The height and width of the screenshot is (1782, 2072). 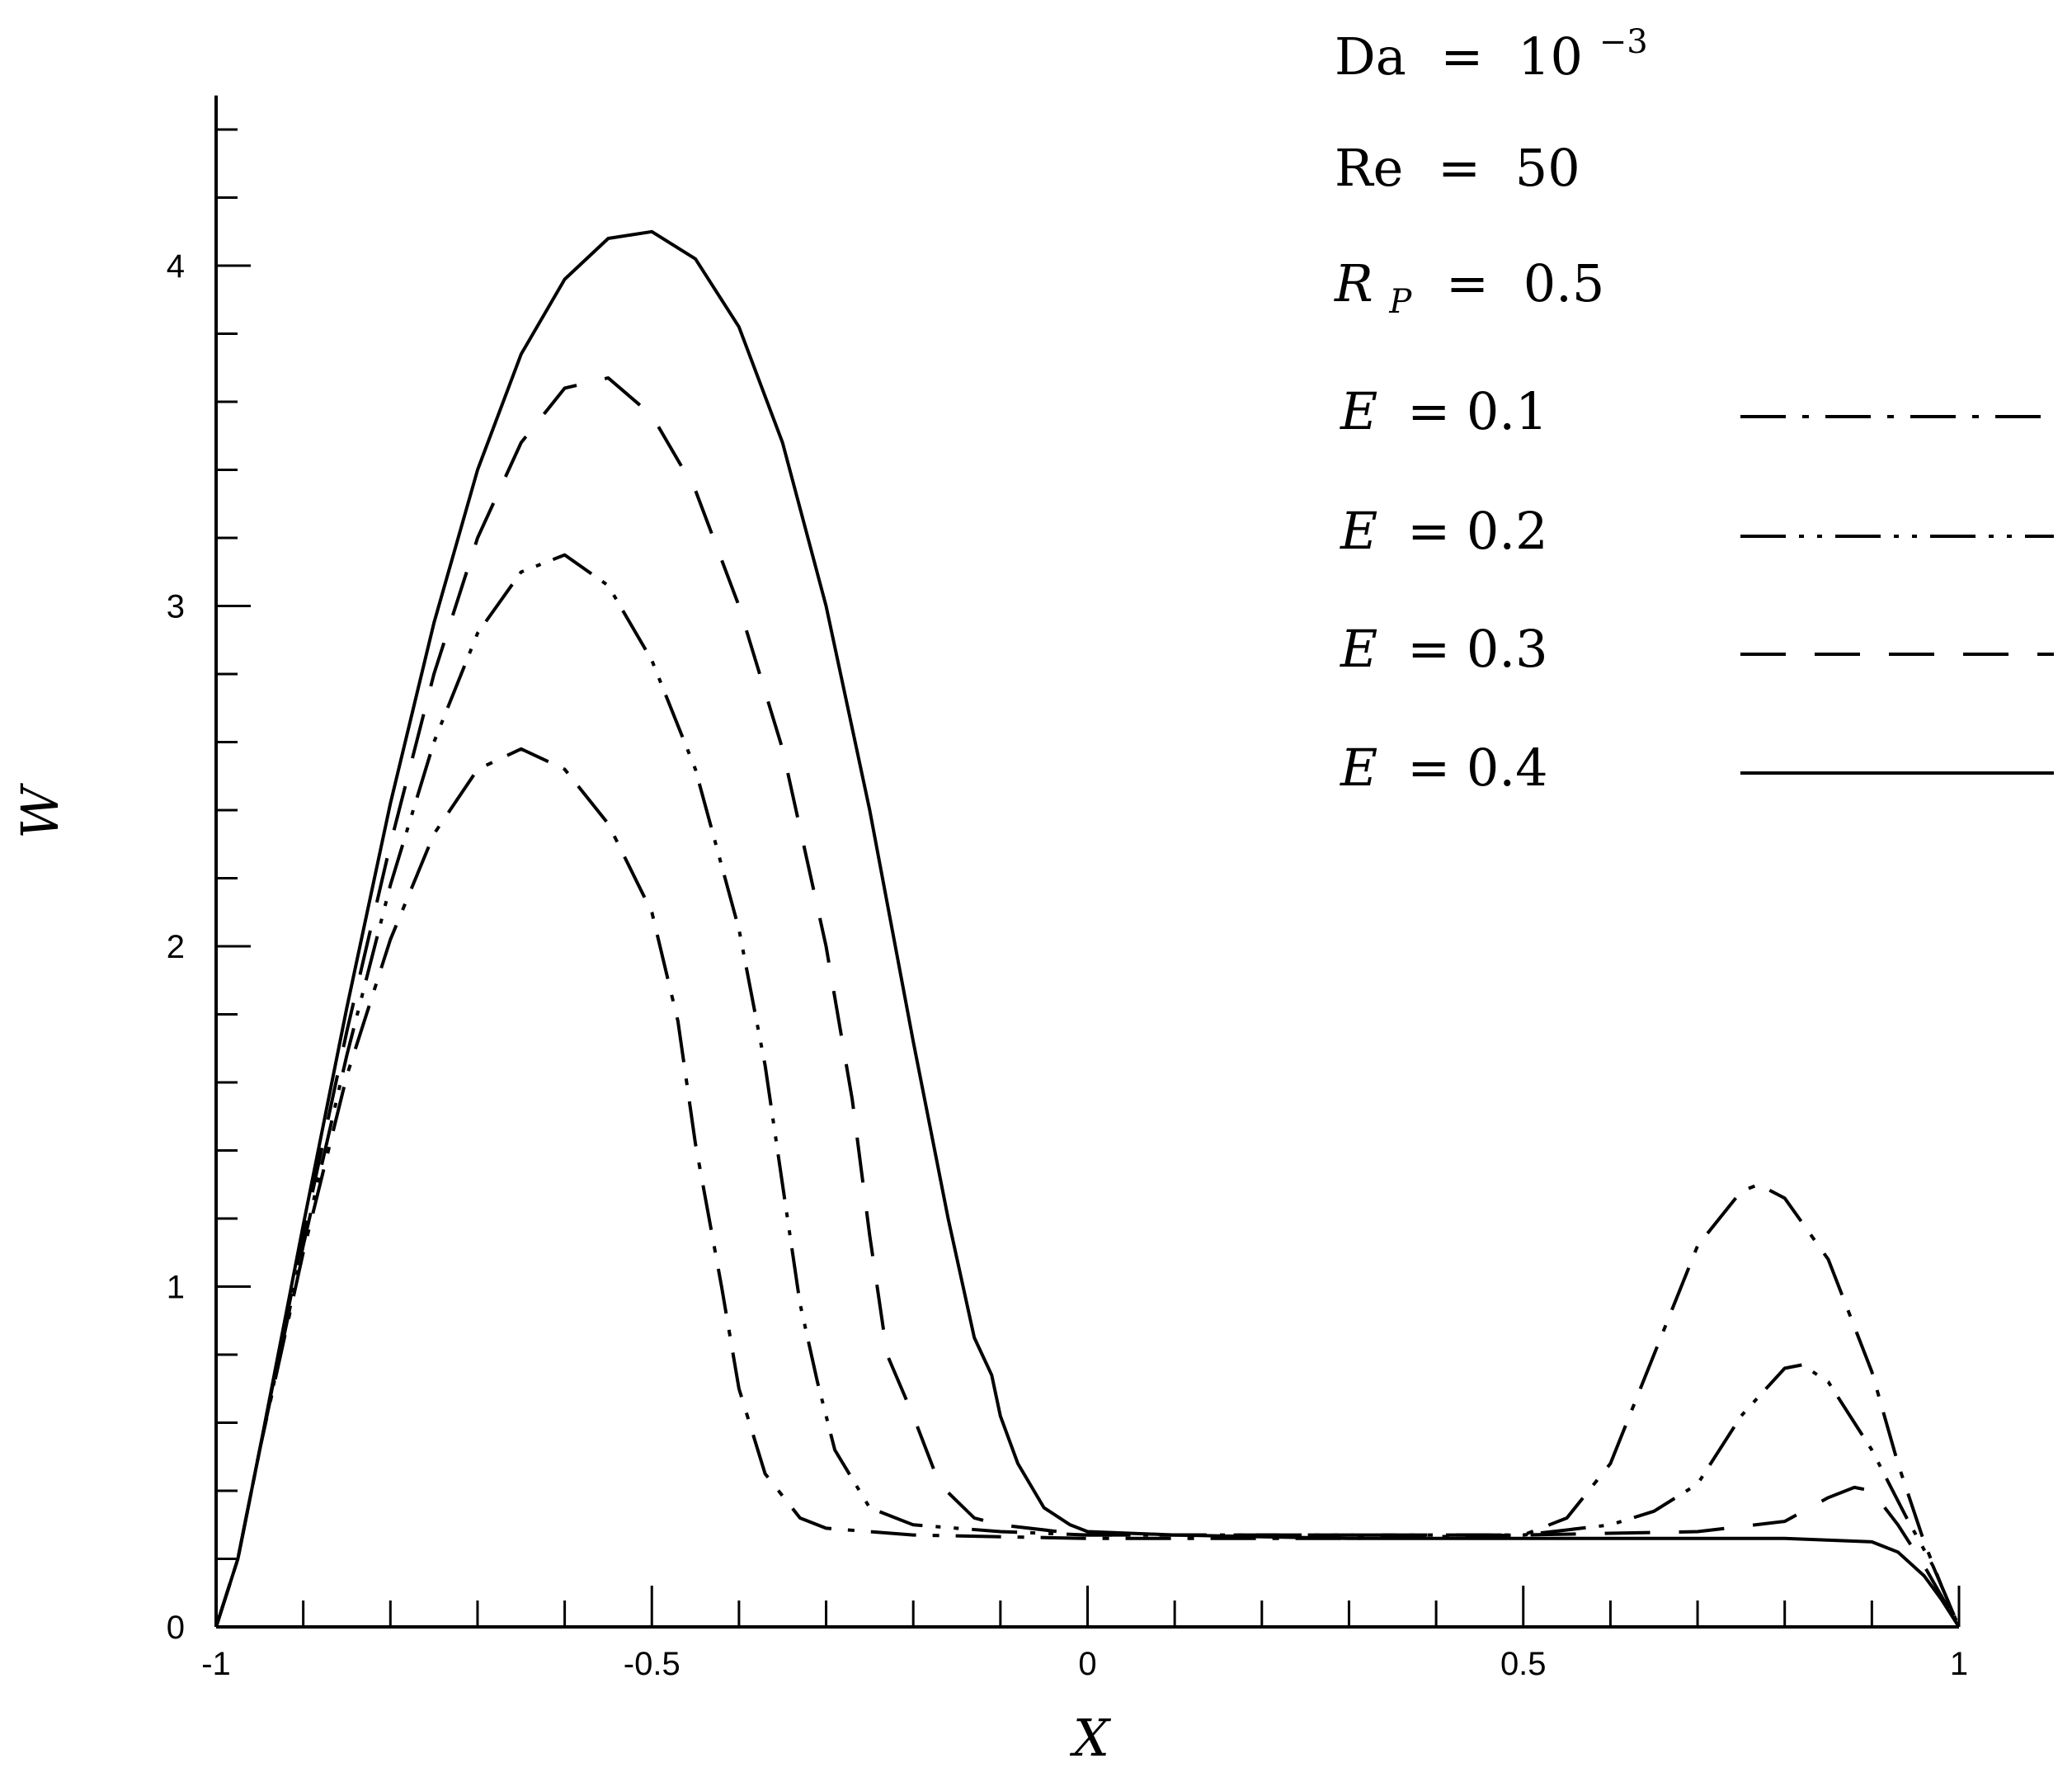 I want to click on y-tick-label: 2, so click(x=176, y=947).